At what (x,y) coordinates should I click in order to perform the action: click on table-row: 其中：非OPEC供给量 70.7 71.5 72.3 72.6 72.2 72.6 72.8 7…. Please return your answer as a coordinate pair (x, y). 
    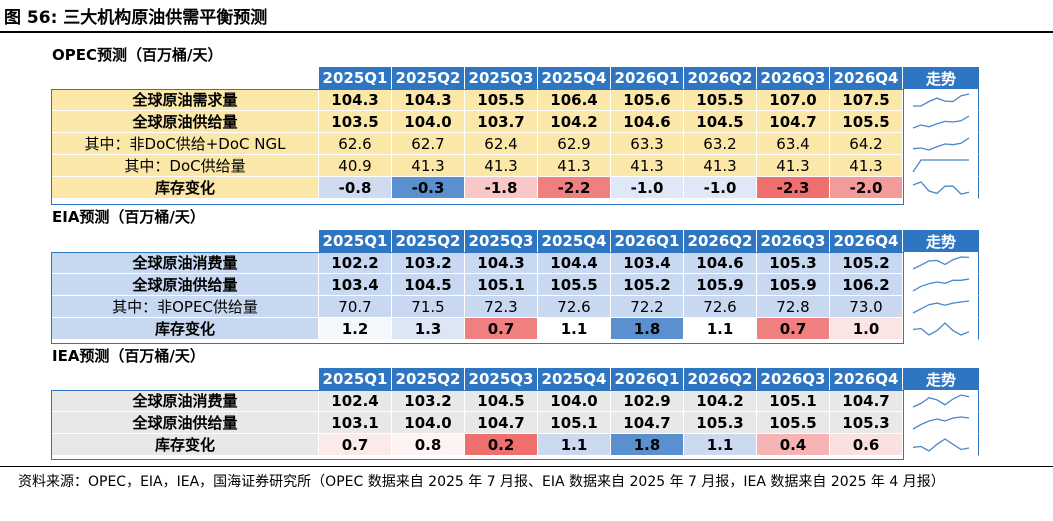
    Looking at the image, I should click on (515, 307).